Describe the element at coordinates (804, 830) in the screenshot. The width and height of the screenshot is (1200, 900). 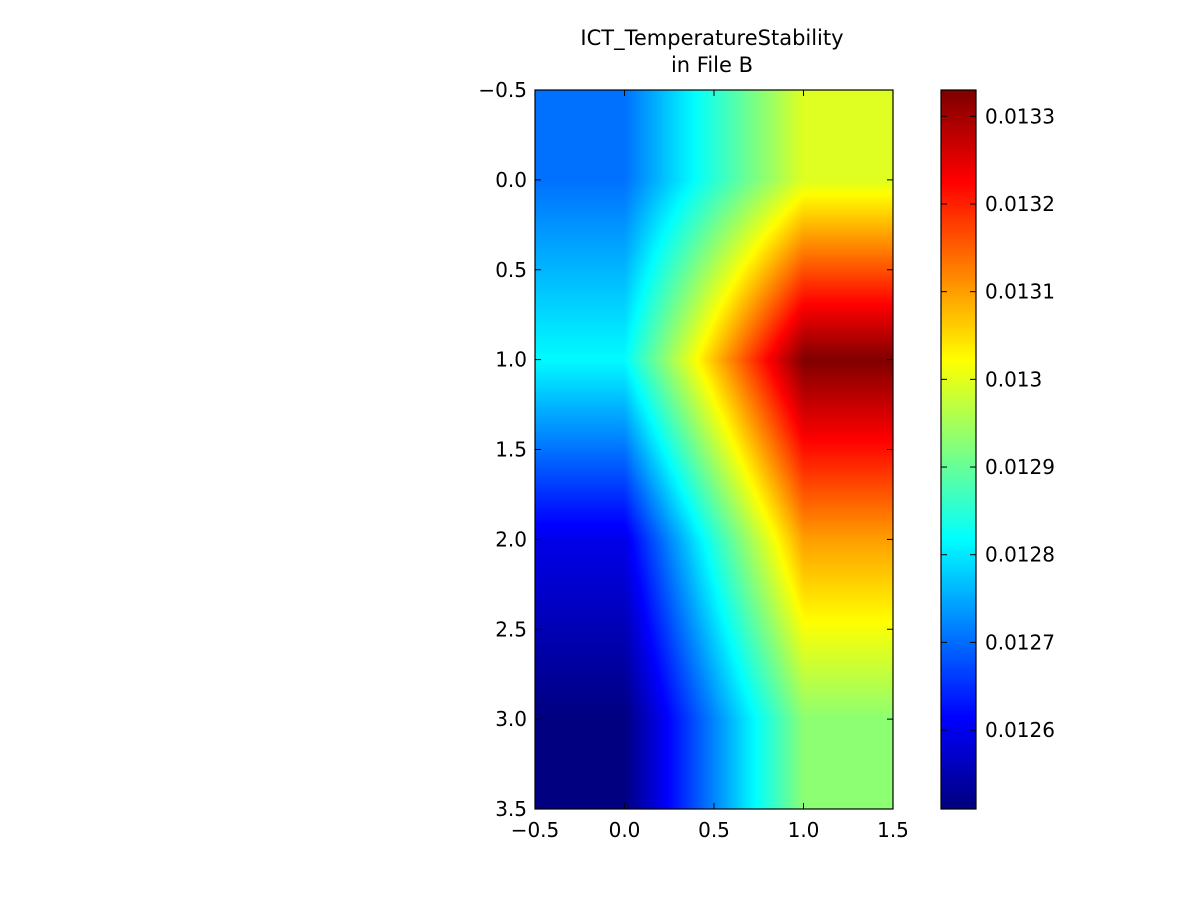
I see `x-tick-label: 1.0` at that location.